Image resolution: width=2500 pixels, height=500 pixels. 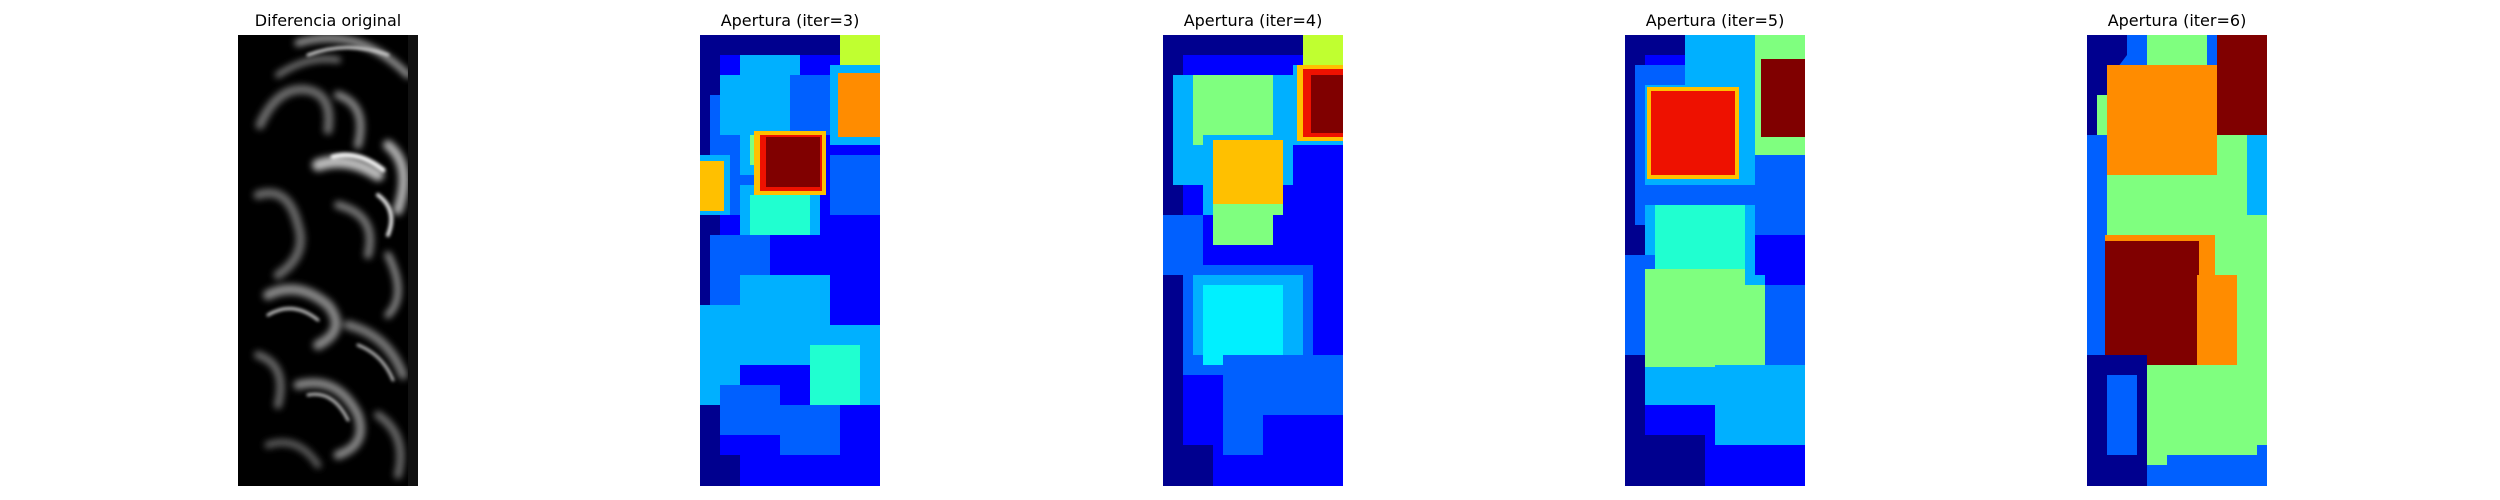 I want to click on panel-apertura-iter-3: Apertura (iter=3), so click(x=790, y=250).